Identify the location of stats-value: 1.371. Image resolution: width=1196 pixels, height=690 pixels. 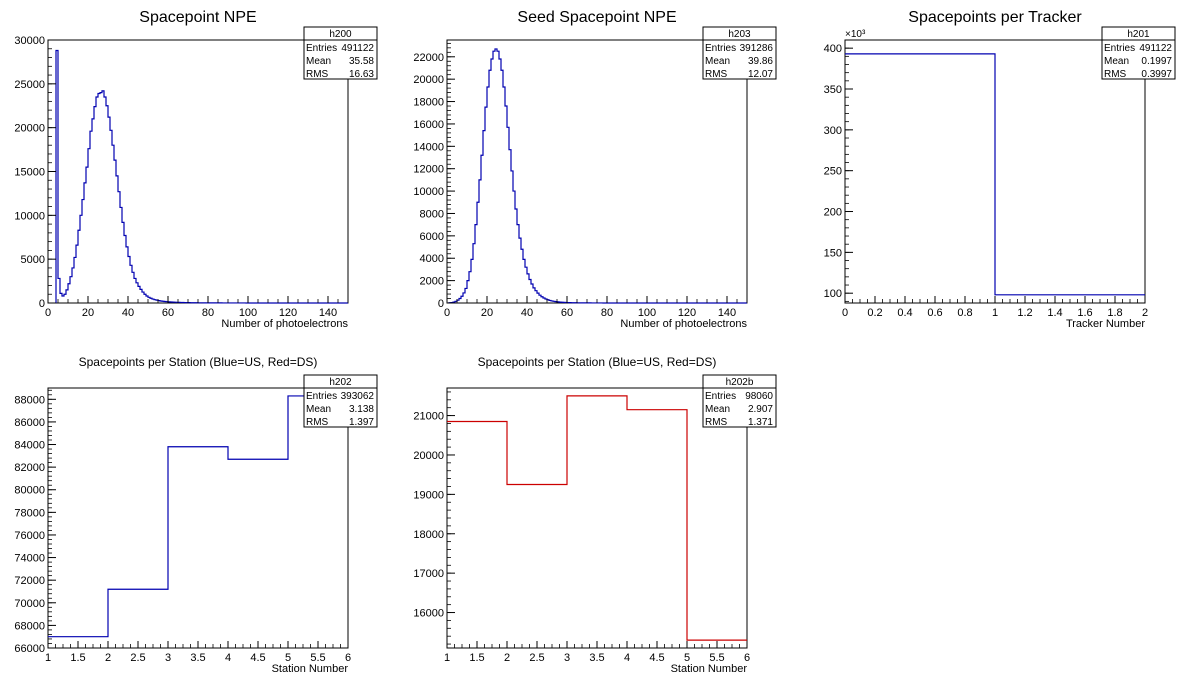
(760, 422).